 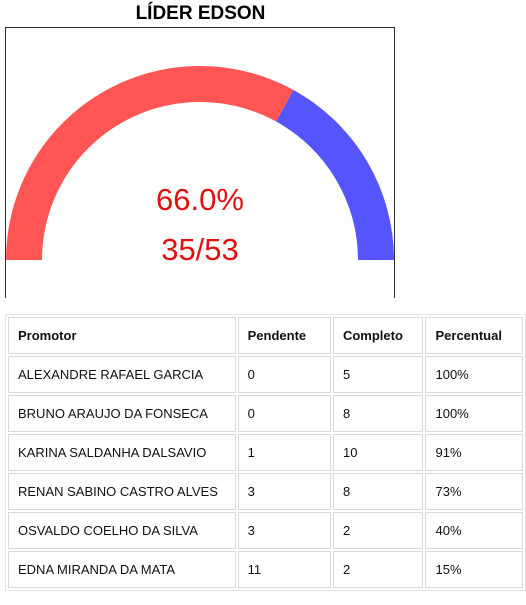 What do you see at coordinates (378, 374) in the screenshot?
I see `completo-cell: 5` at bounding box center [378, 374].